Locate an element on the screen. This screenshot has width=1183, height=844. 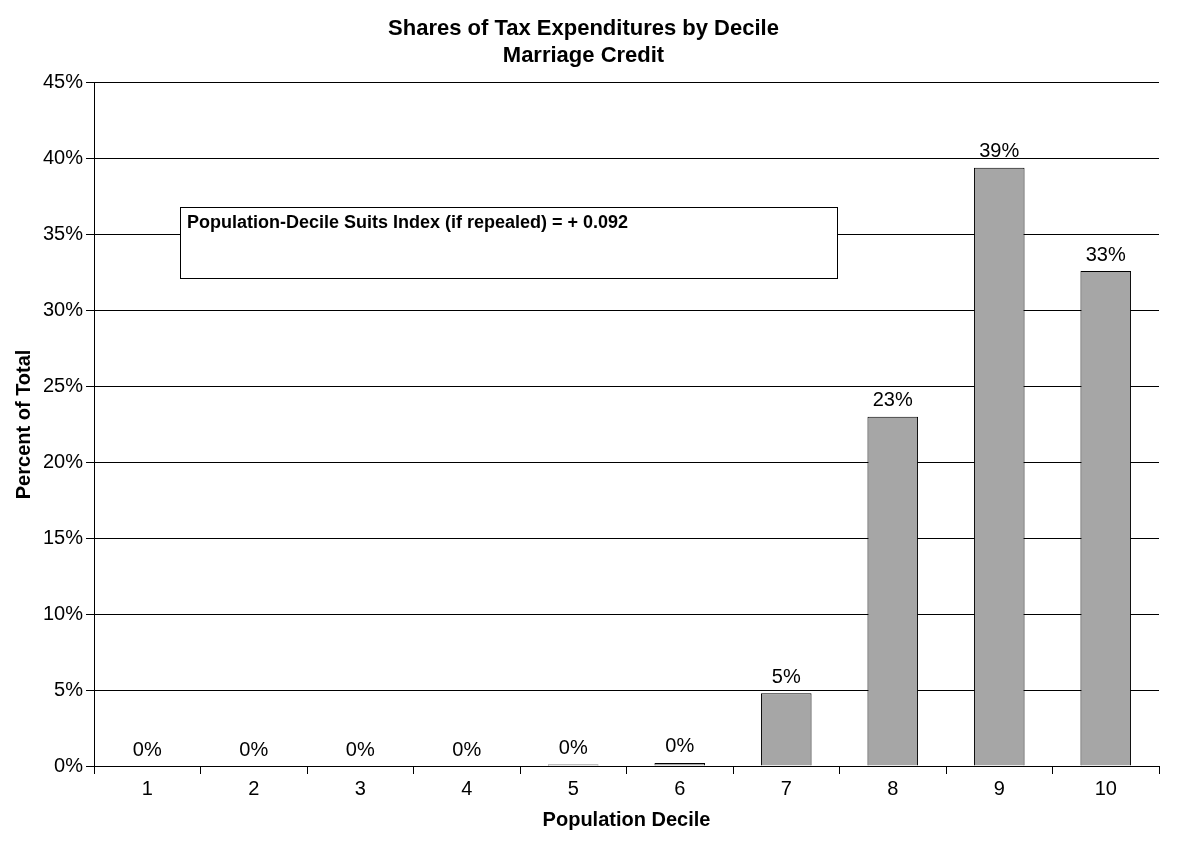
x-tick-label: 1 is located at coordinates (147, 787).